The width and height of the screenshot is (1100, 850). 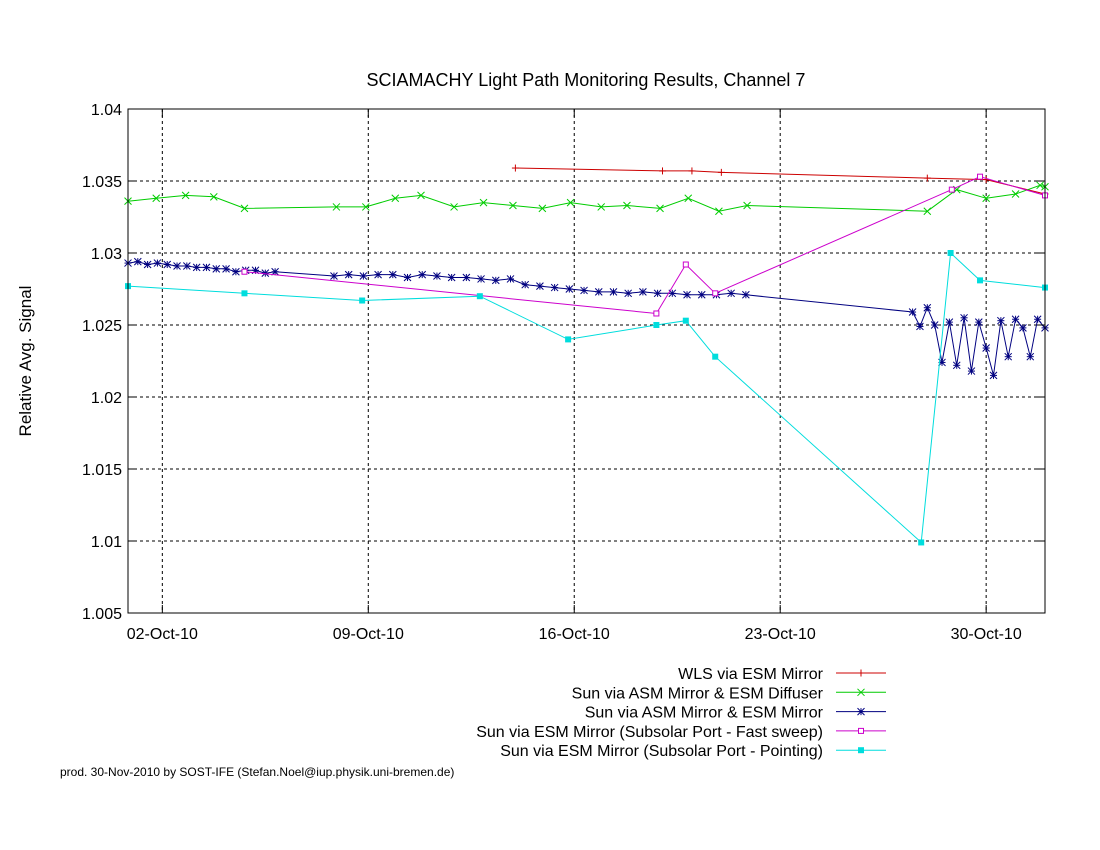 What do you see at coordinates (698, 693) in the screenshot?
I see `legend-label: Sun via ASM Mirror & ESM Diffuser` at bounding box center [698, 693].